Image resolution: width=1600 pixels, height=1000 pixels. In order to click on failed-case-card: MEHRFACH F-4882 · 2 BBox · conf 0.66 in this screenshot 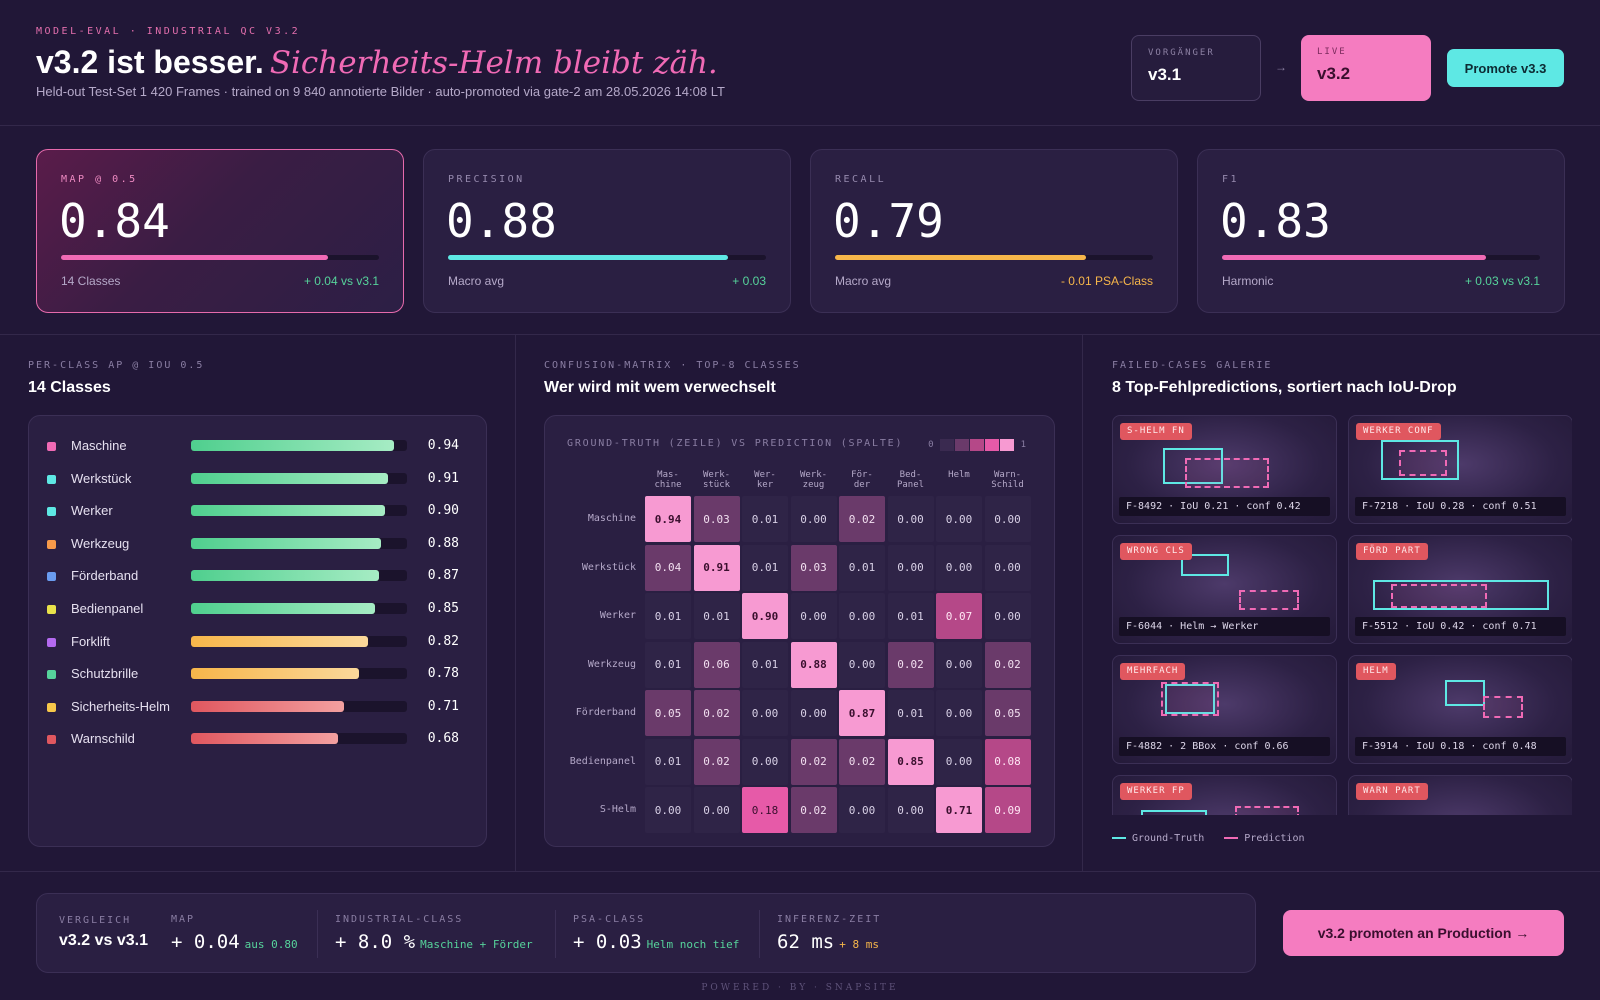, I will do `click(1224, 709)`.